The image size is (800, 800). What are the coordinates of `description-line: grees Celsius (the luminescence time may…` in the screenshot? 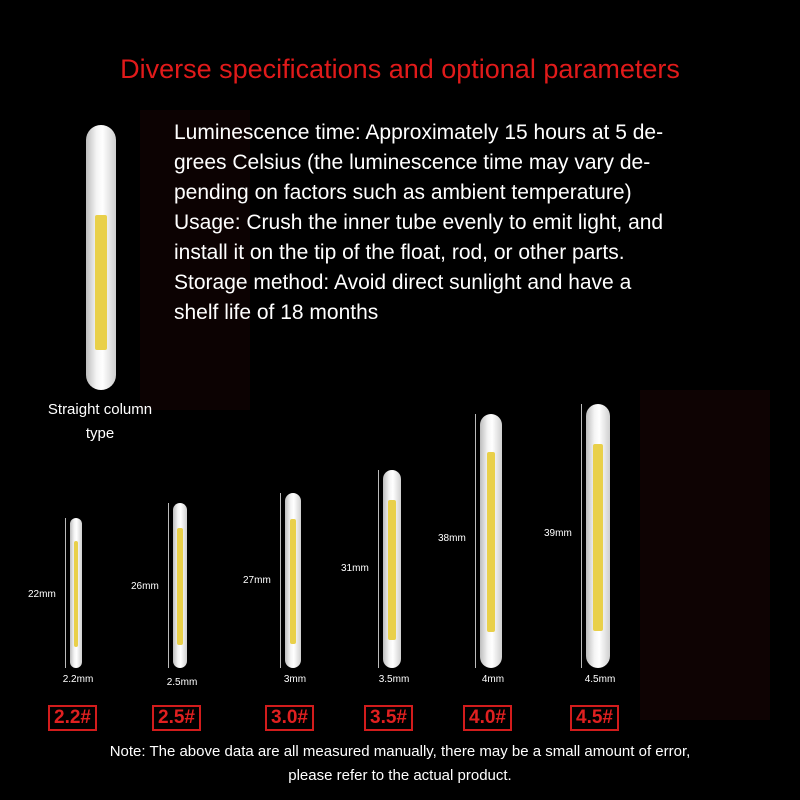 It's located at (412, 162).